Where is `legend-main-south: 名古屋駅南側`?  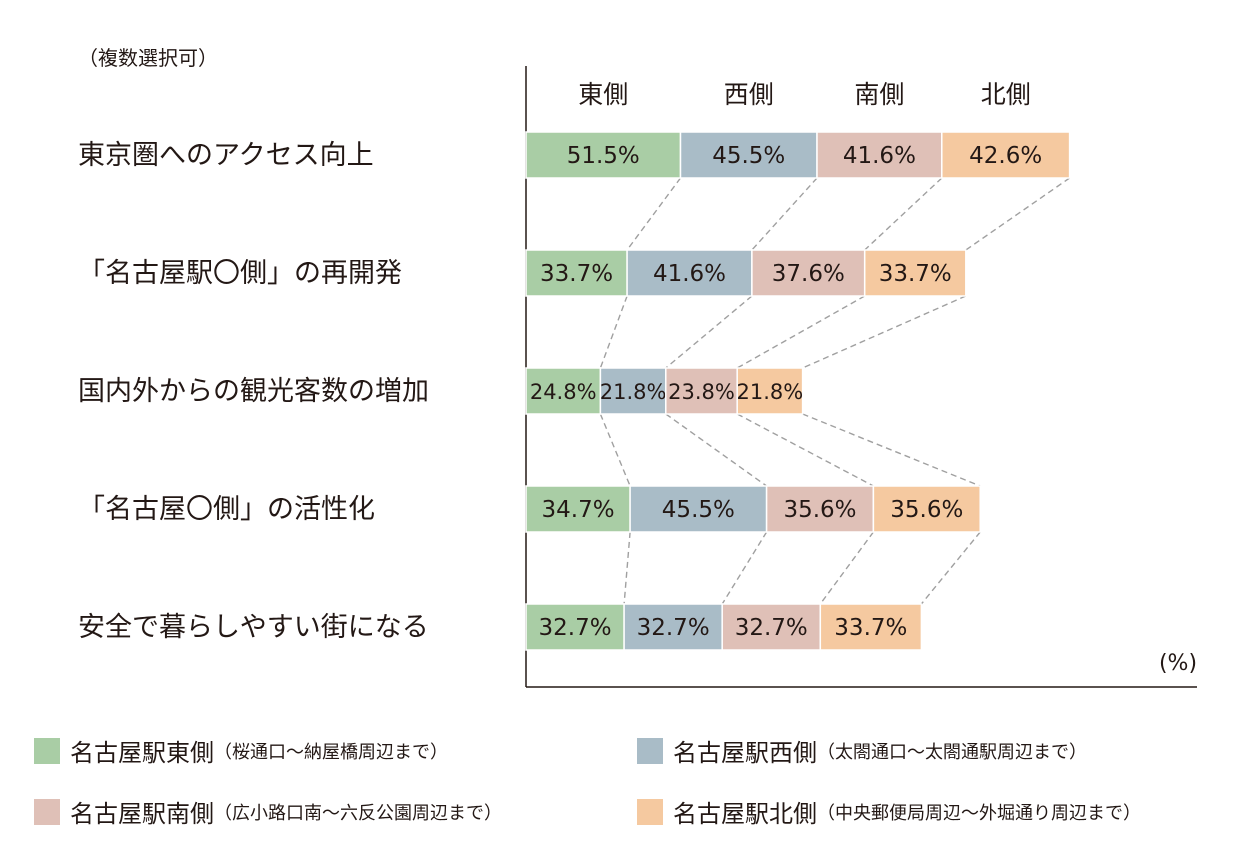 legend-main-south: 名古屋駅南側 is located at coordinates (142, 814).